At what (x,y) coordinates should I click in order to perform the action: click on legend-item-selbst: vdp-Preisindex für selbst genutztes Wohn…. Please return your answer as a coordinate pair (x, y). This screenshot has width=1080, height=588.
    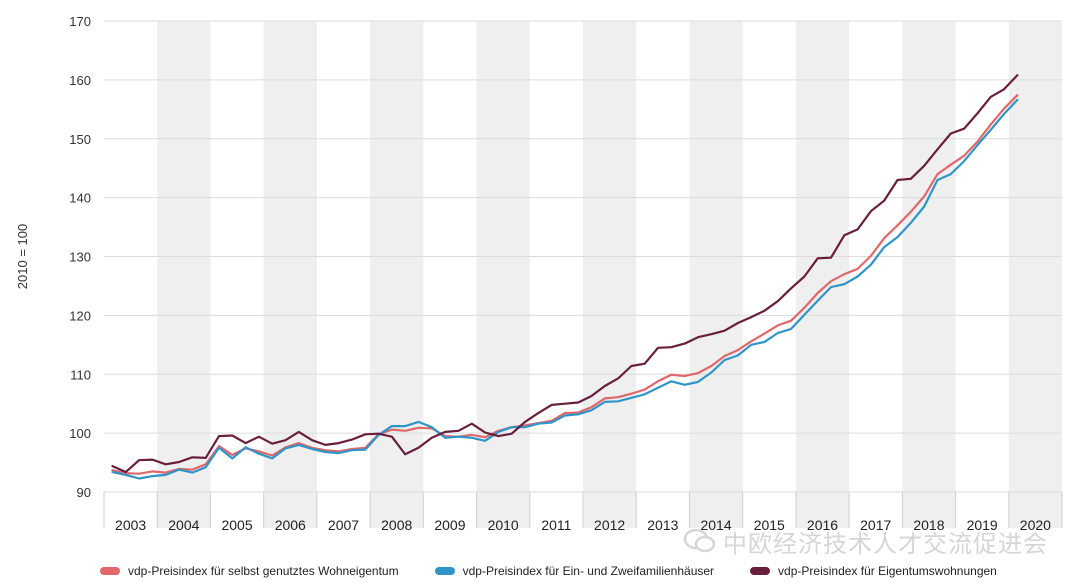
    Looking at the image, I should click on (249, 571).